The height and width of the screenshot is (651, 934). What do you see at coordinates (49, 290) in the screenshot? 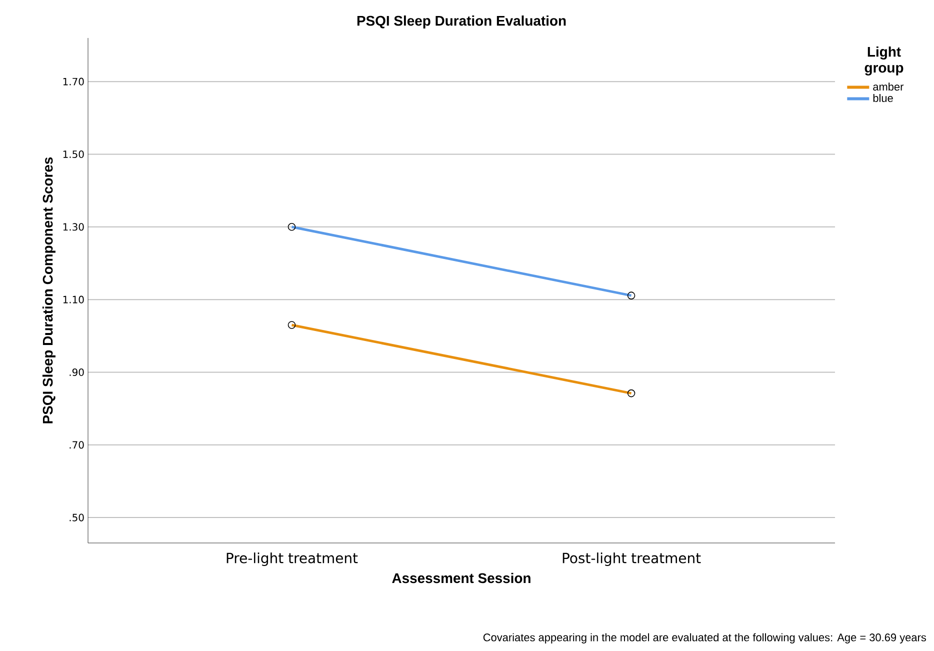
I see `y-axis-title: PSQI Sleep Duration Component Scores` at bounding box center [49, 290].